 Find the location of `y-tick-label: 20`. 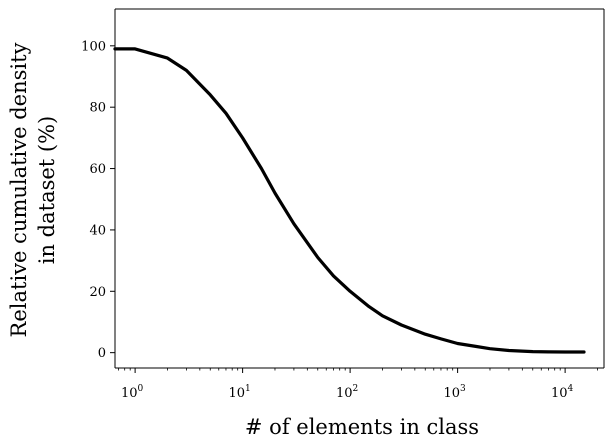

y-tick-label: 20 is located at coordinates (97, 292).